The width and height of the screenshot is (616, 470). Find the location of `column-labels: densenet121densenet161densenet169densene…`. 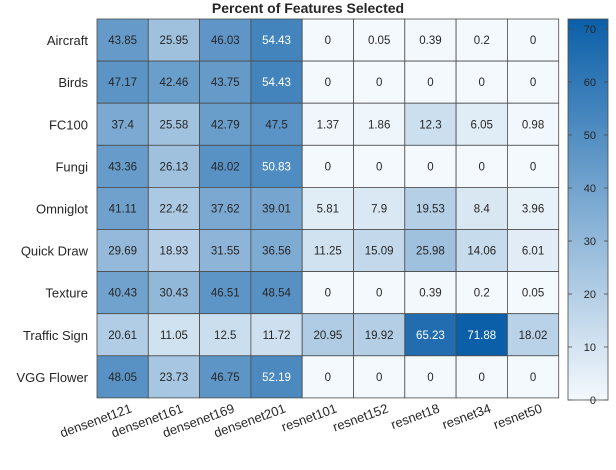

column-labels: densenet121densenet161densenet169densene… is located at coordinates (301, 421).